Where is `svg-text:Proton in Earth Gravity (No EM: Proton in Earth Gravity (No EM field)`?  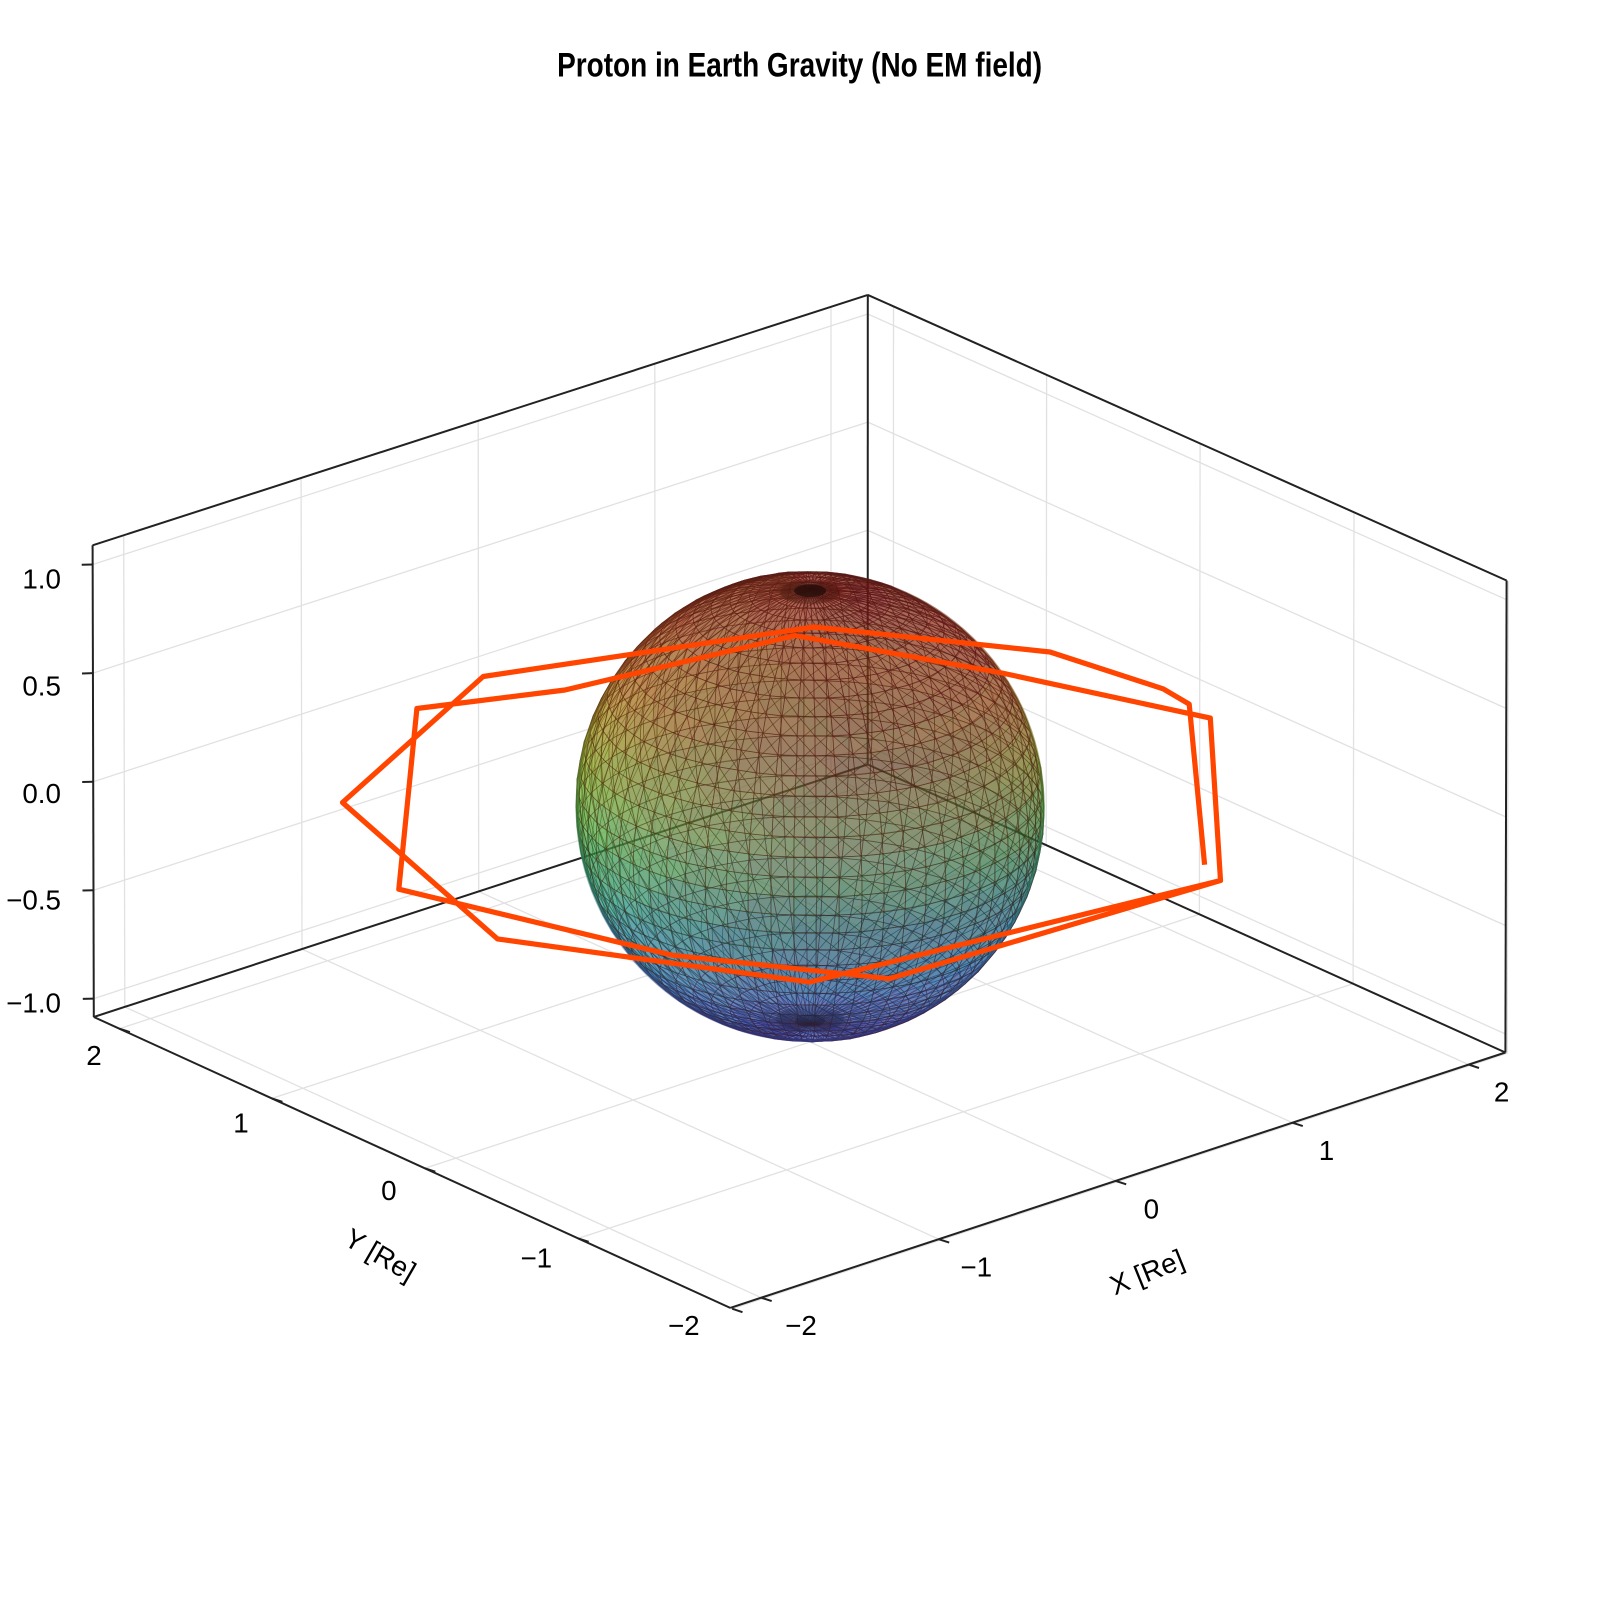 svg-text:Proton in Earth Gravity (No EM: Proton in Earth Gravity (No EM field) is located at coordinates (799, 66).